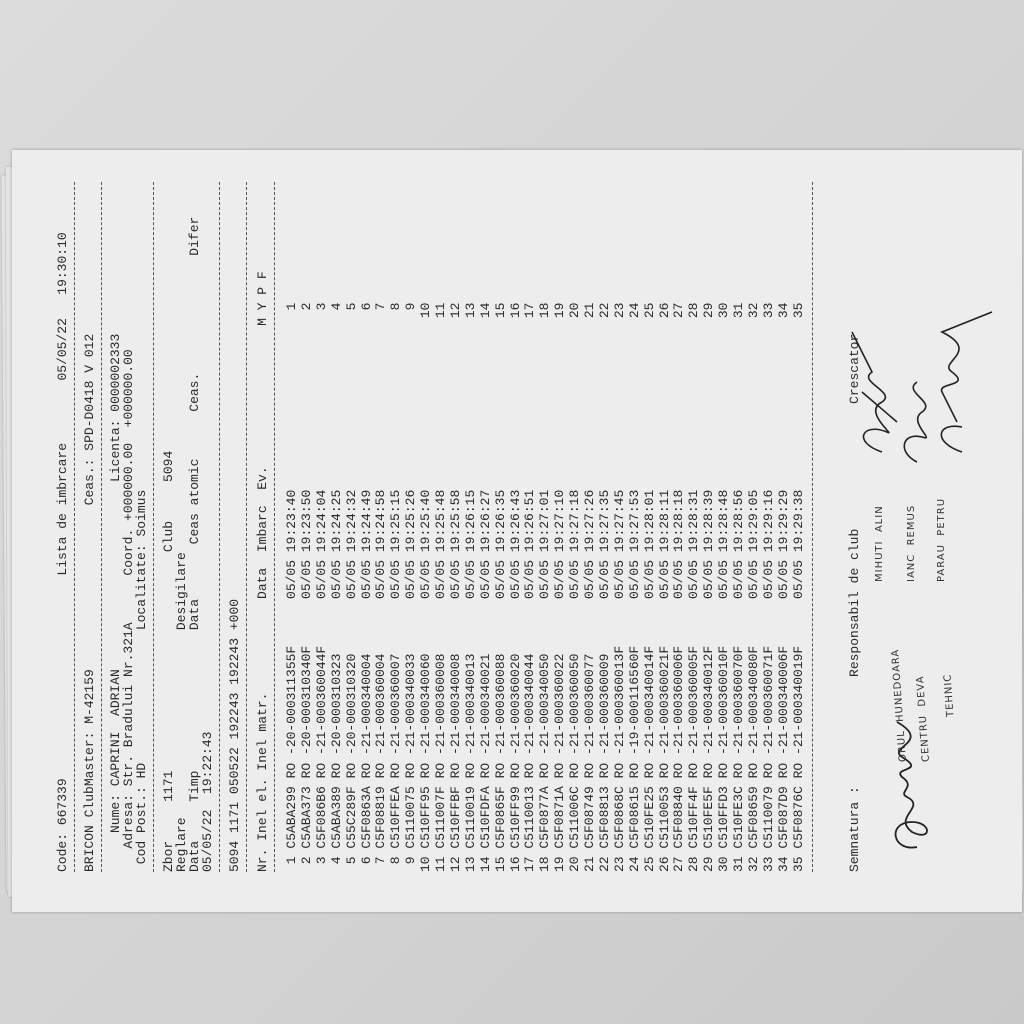  What do you see at coordinates (604, 817) in the screenshot?
I see `row-ring-el: C5F08813` at bounding box center [604, 817].